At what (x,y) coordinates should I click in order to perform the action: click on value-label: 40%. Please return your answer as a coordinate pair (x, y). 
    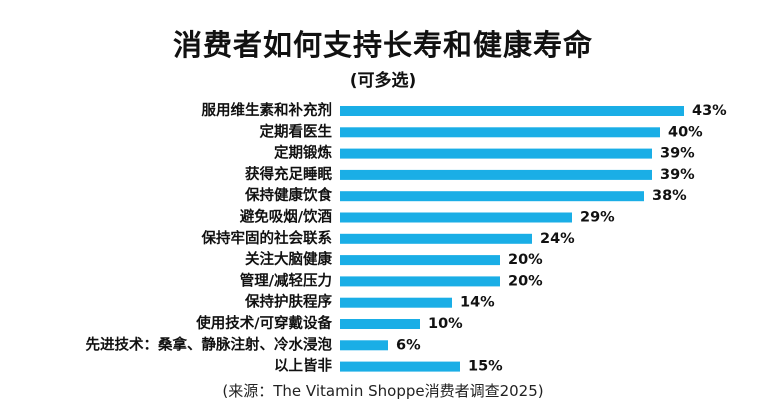
    Looking at the image, I should click on (685, 132).